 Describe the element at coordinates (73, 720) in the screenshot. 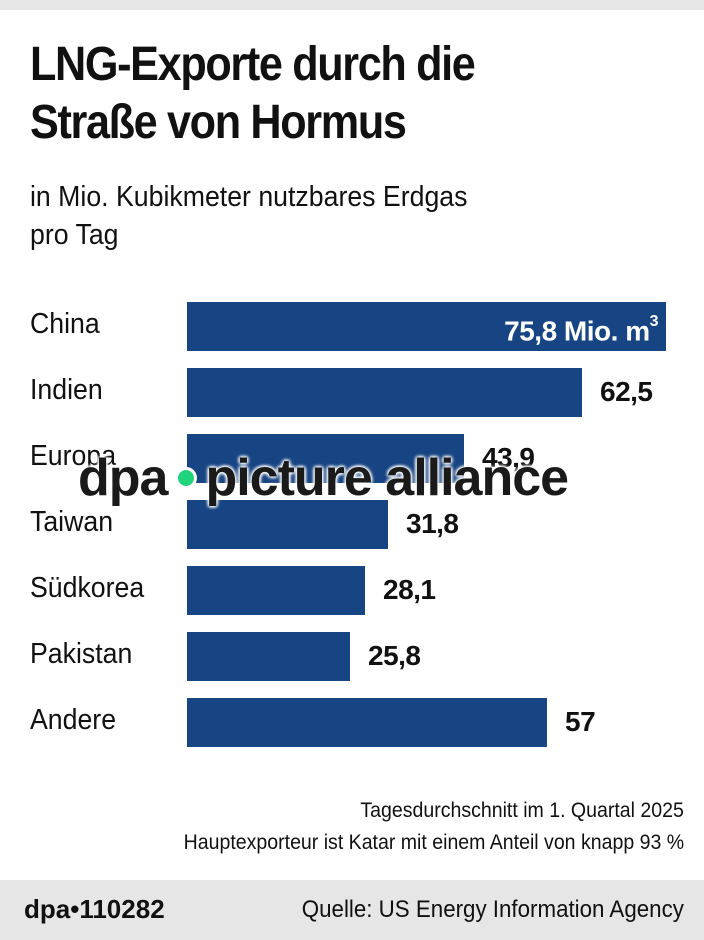

I see `bar-label: Andere` at that location.